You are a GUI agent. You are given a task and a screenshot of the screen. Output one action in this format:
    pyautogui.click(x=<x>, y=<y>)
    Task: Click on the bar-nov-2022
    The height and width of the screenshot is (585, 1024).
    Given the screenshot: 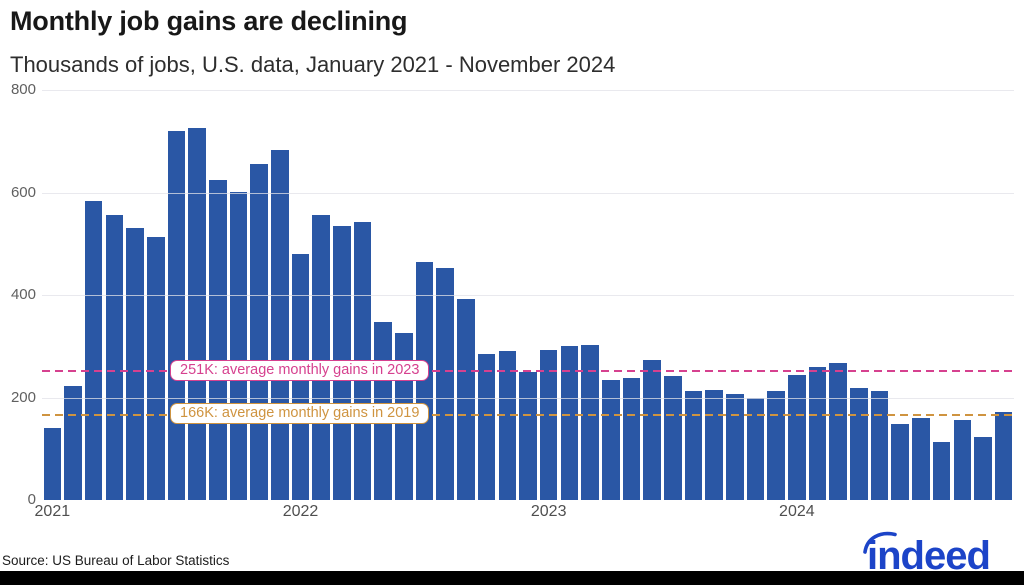 What is the action you would take?
    pyautogui.click(x=507, y=425)
    